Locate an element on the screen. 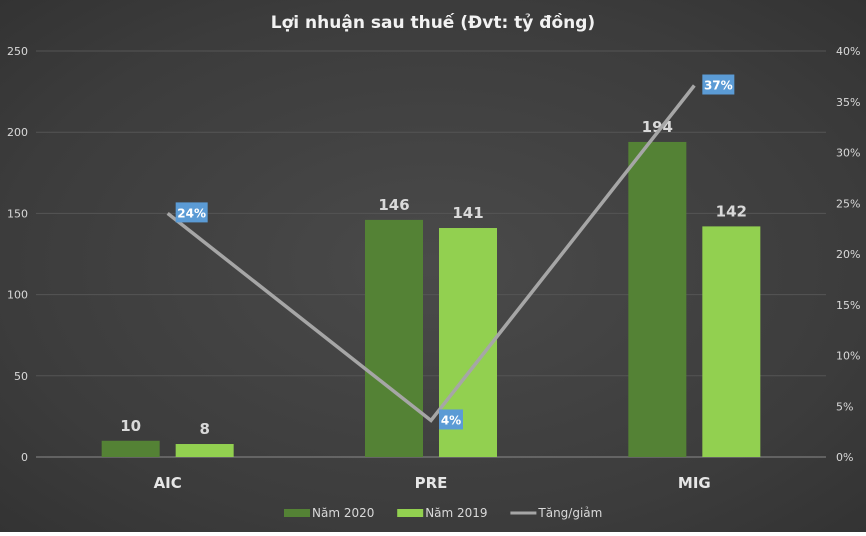 Image resolution: width=866 pixels, height=536 pixels. line-data-label-text: 37% is located at coordinates (718, 86).